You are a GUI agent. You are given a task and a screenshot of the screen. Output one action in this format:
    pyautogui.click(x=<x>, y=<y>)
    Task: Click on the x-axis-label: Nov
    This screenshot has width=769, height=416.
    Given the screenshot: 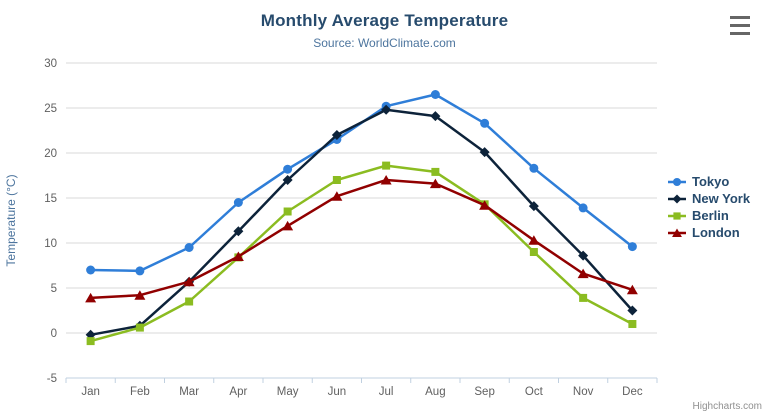 What is the action you would take?
    pyautogui.click(x=583, y=392)
    